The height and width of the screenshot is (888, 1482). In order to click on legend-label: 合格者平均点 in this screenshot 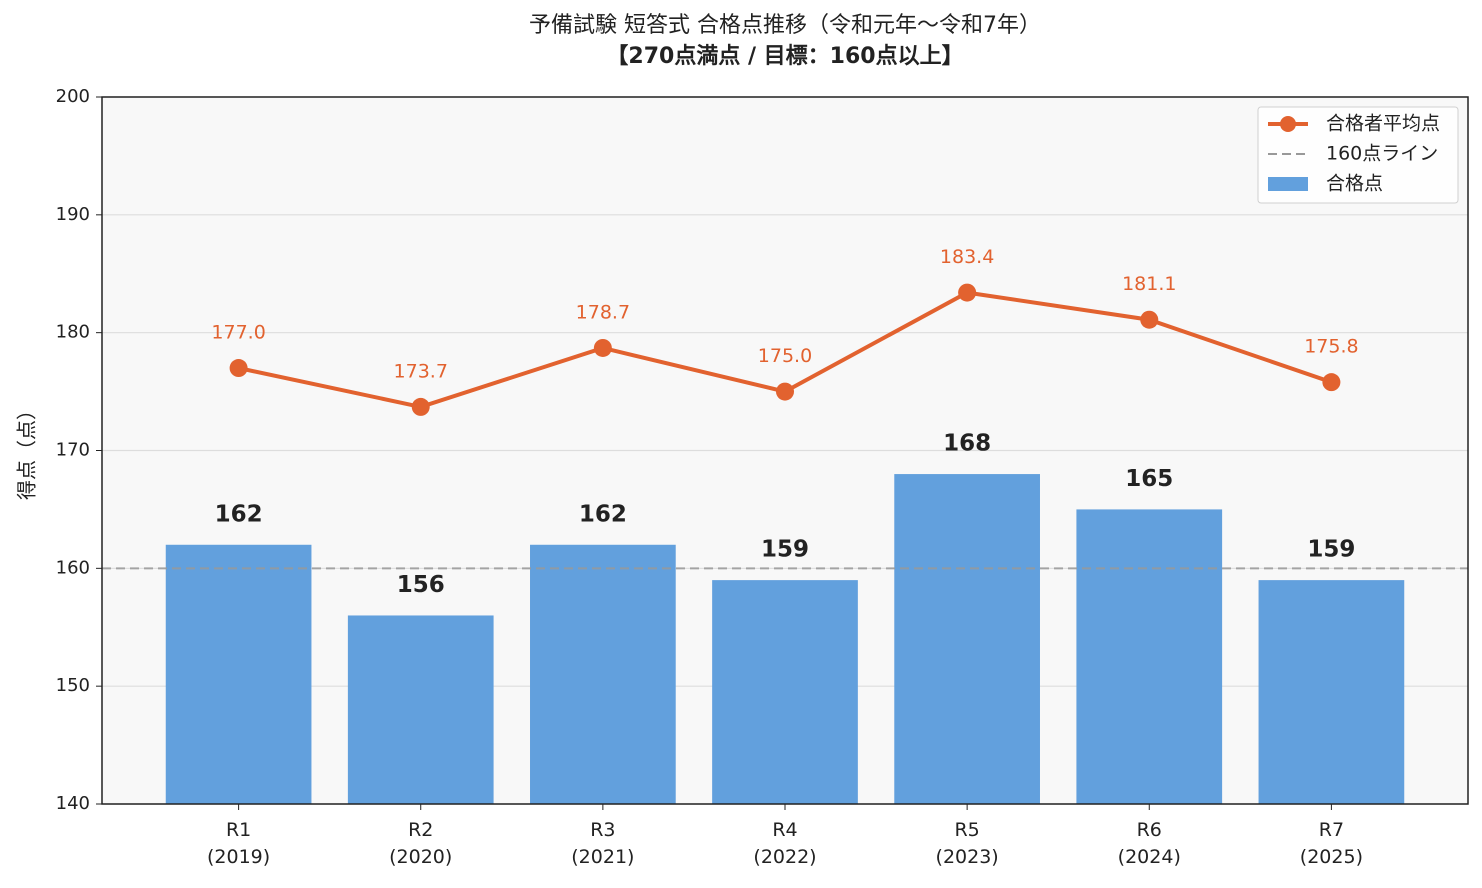, I will do `click(1383, 124)`.